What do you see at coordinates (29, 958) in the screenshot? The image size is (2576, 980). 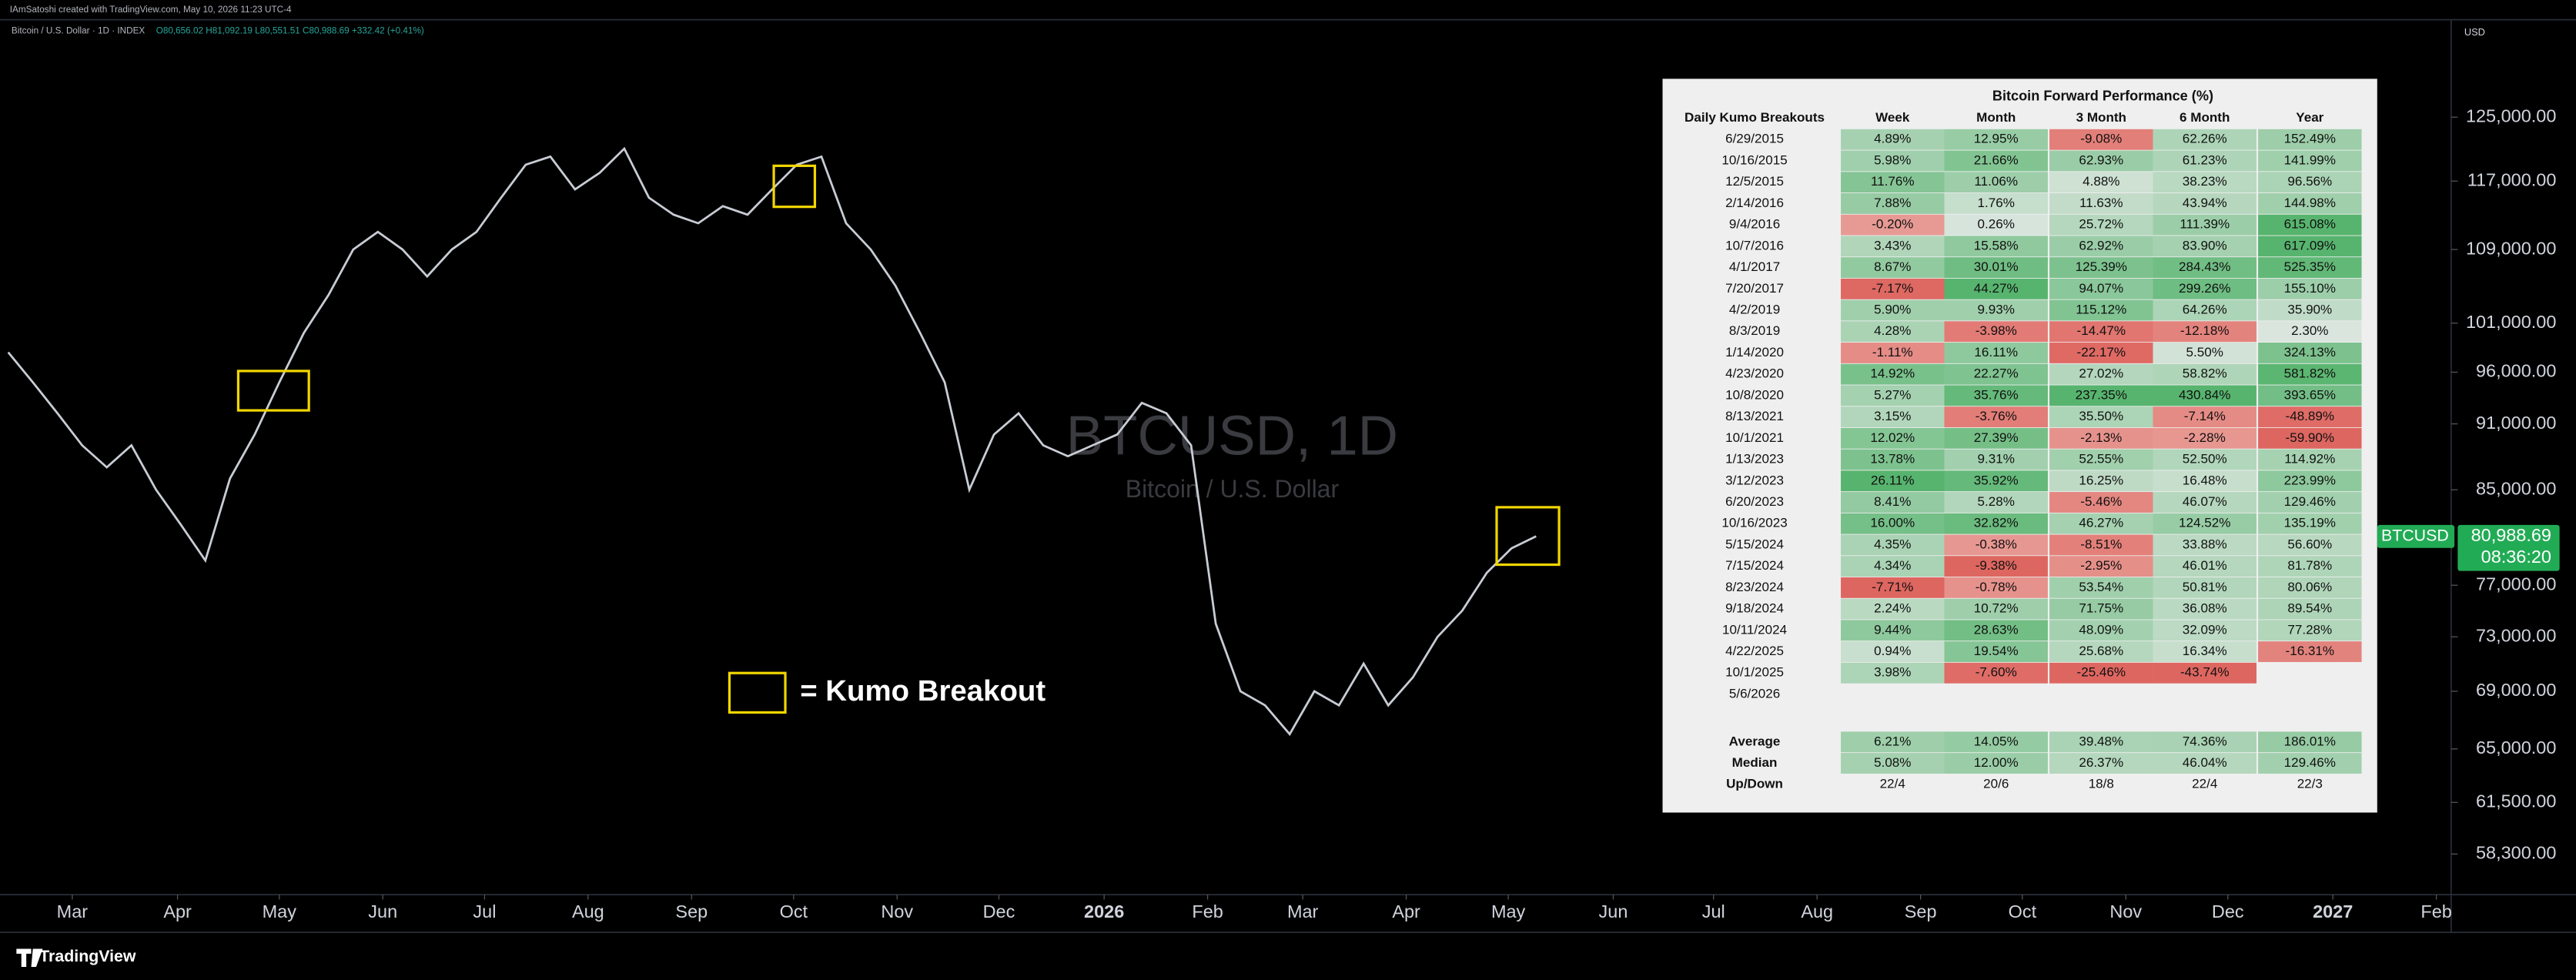 I see `logo-icon` at bounding box center [29, 958].